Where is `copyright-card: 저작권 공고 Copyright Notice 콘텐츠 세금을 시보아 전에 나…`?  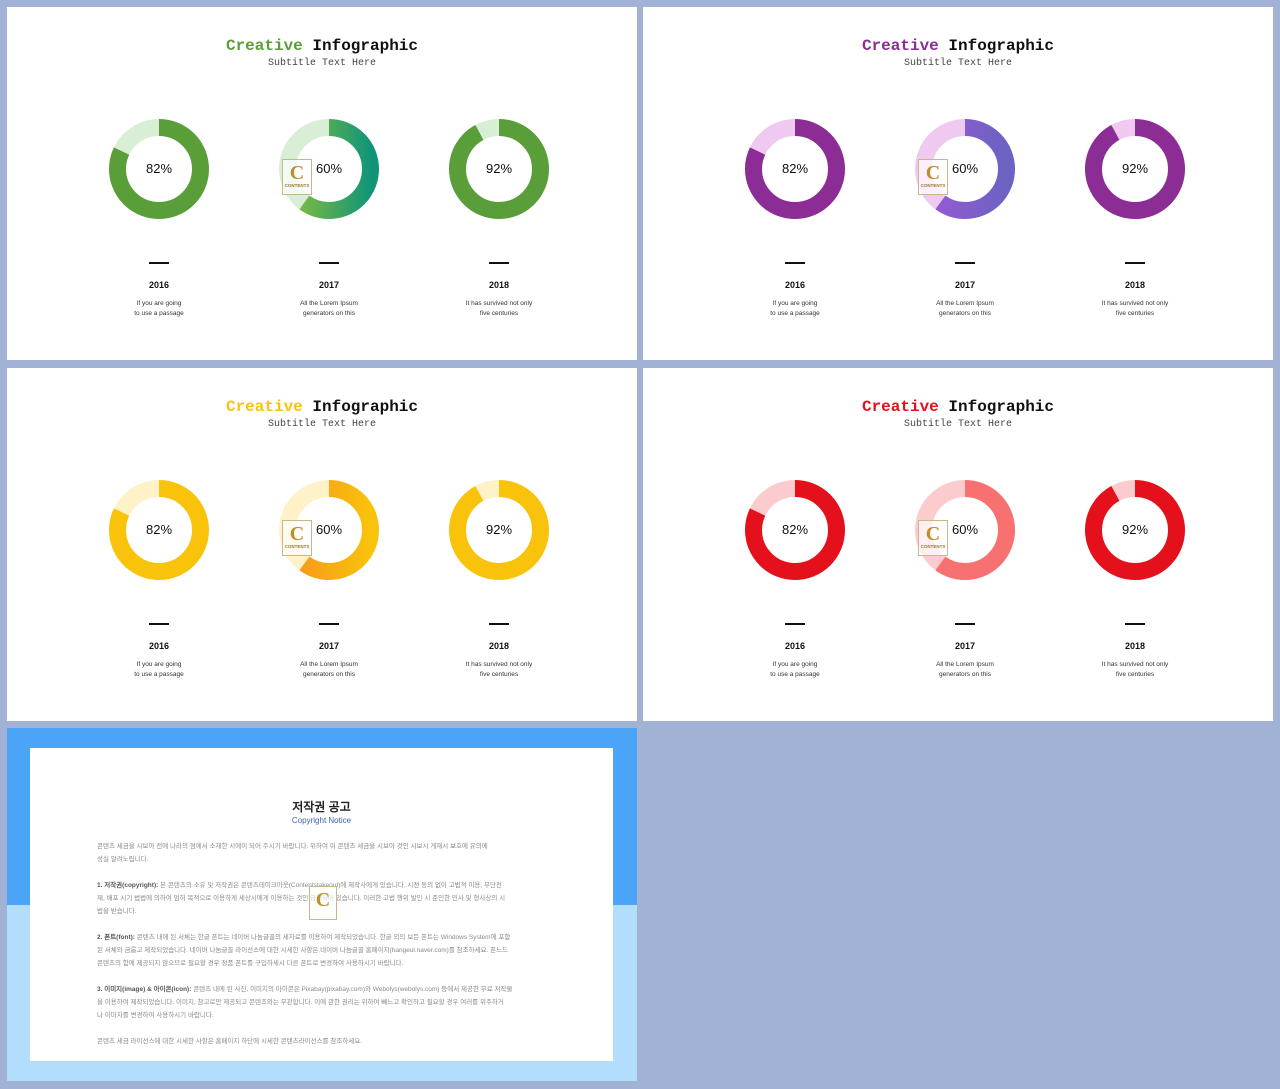 copyright-card: 저작권 공고 Copyright Notice 콘텐츠 세금을 시보아 전에 나… is located at coordinates (321, 904).